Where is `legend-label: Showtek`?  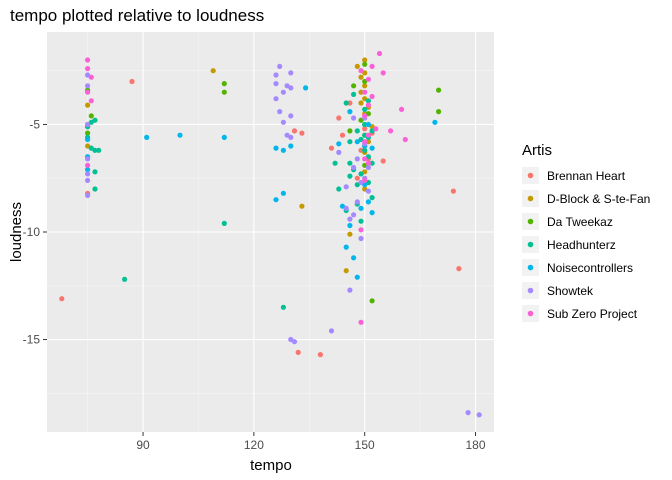
legend-label: Showtek is located at coordinates (570, 291).